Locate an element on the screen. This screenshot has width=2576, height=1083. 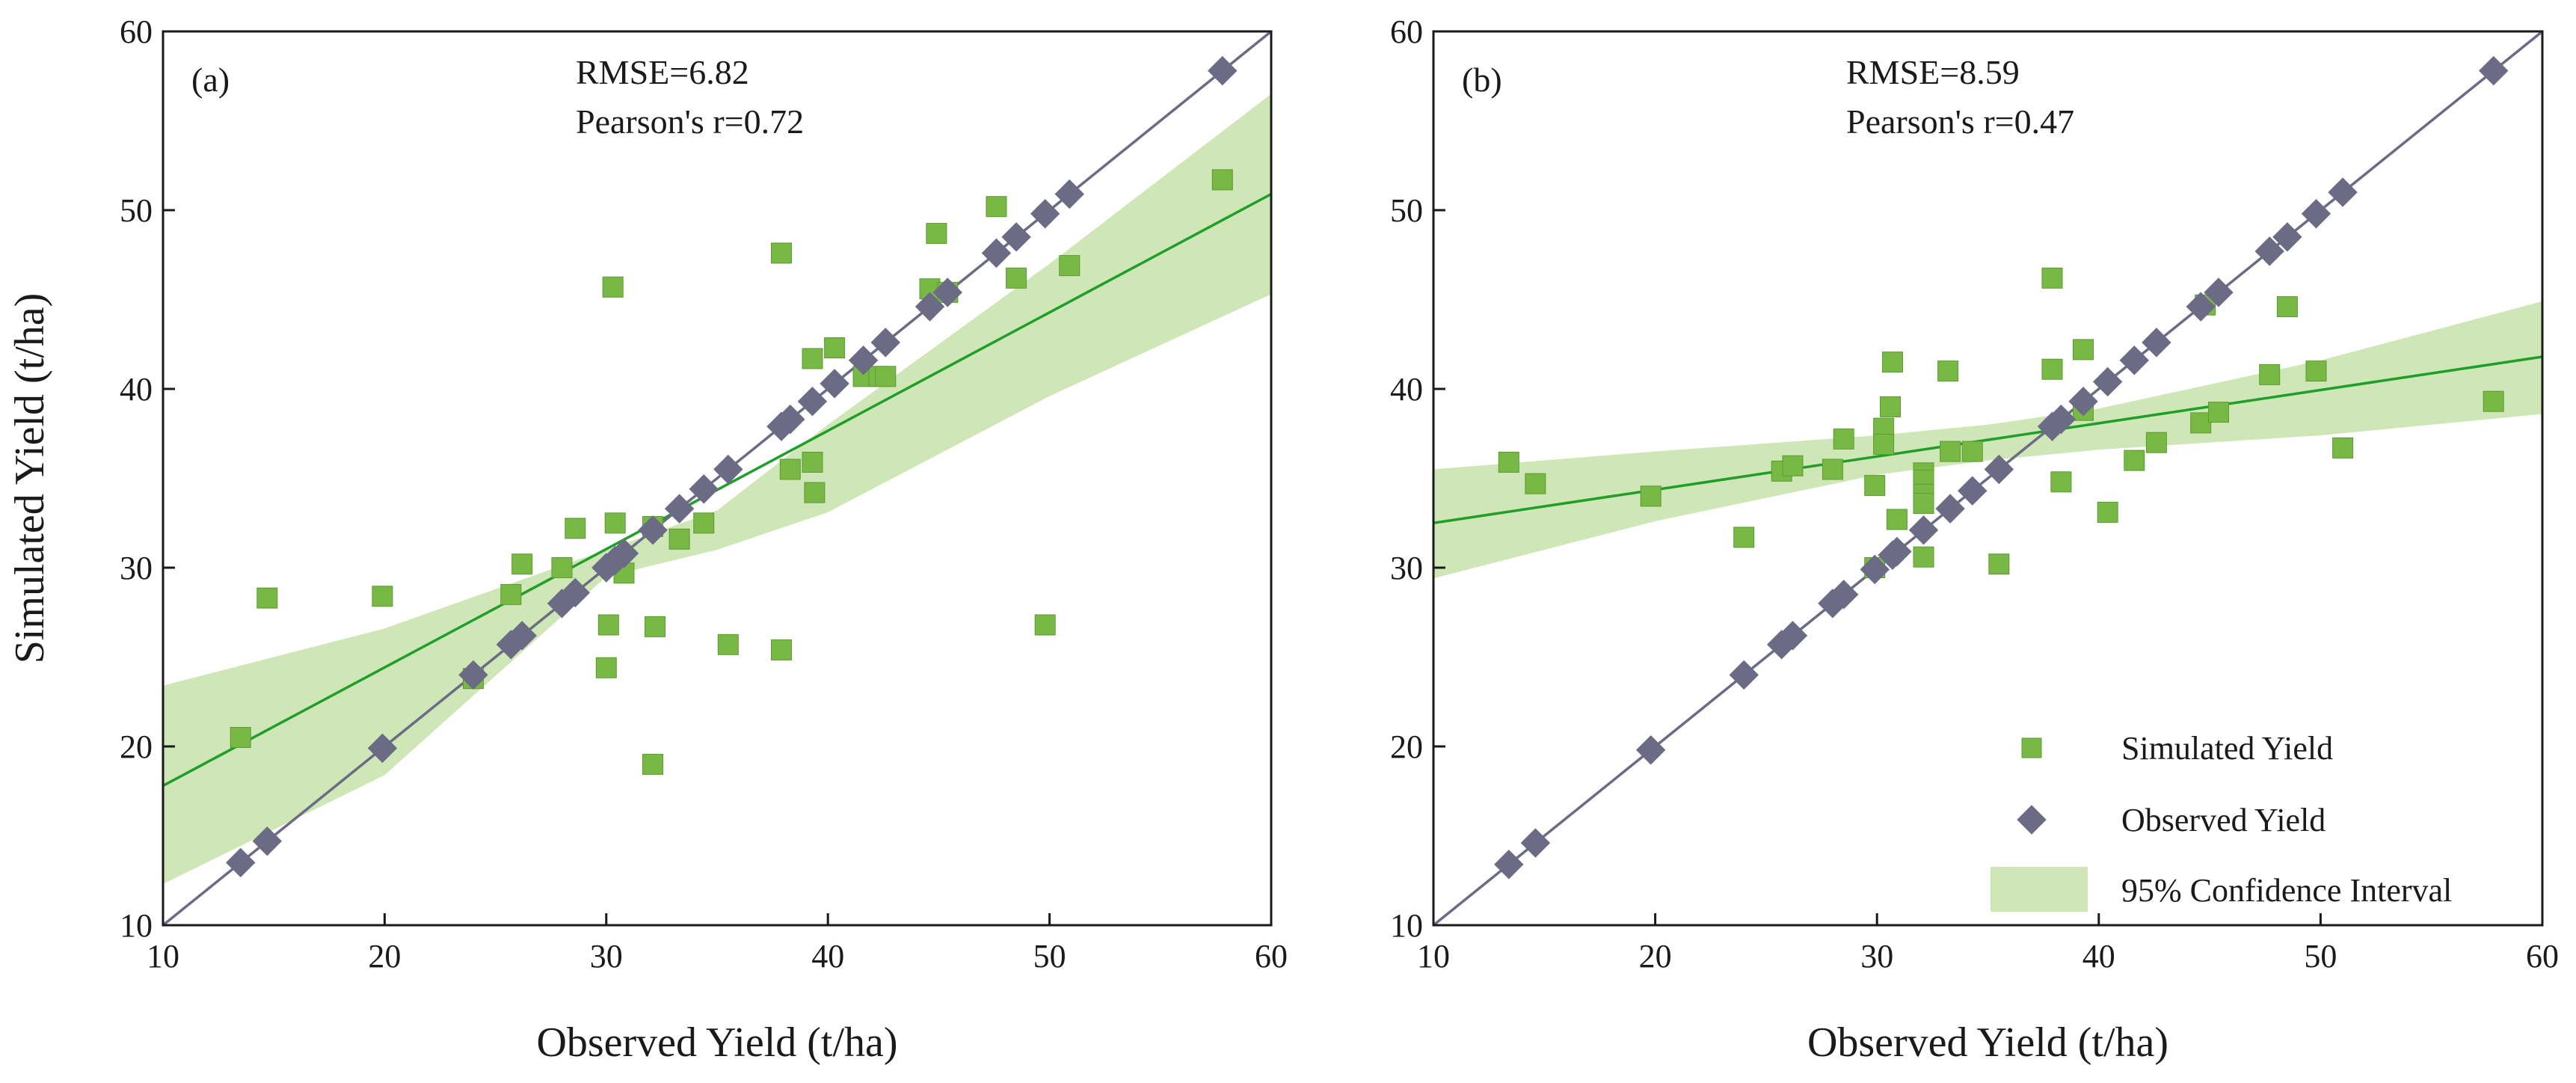
simulated-points-layer is located at coordinates (2001, 422).